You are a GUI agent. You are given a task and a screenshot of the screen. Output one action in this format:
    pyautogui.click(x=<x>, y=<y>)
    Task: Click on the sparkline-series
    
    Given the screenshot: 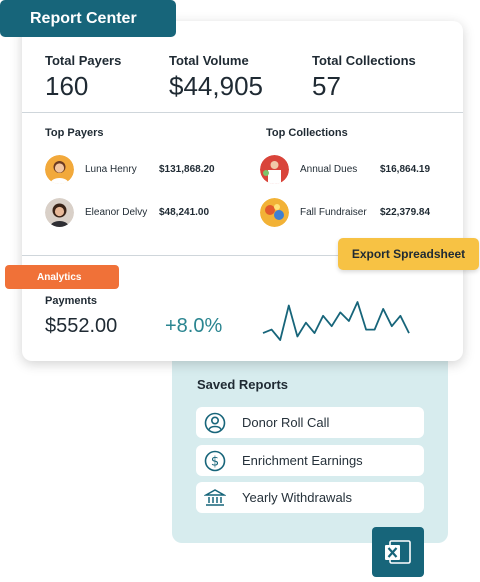 What is the action you would take?
    pyautogui.click(x=336, y=321)
    